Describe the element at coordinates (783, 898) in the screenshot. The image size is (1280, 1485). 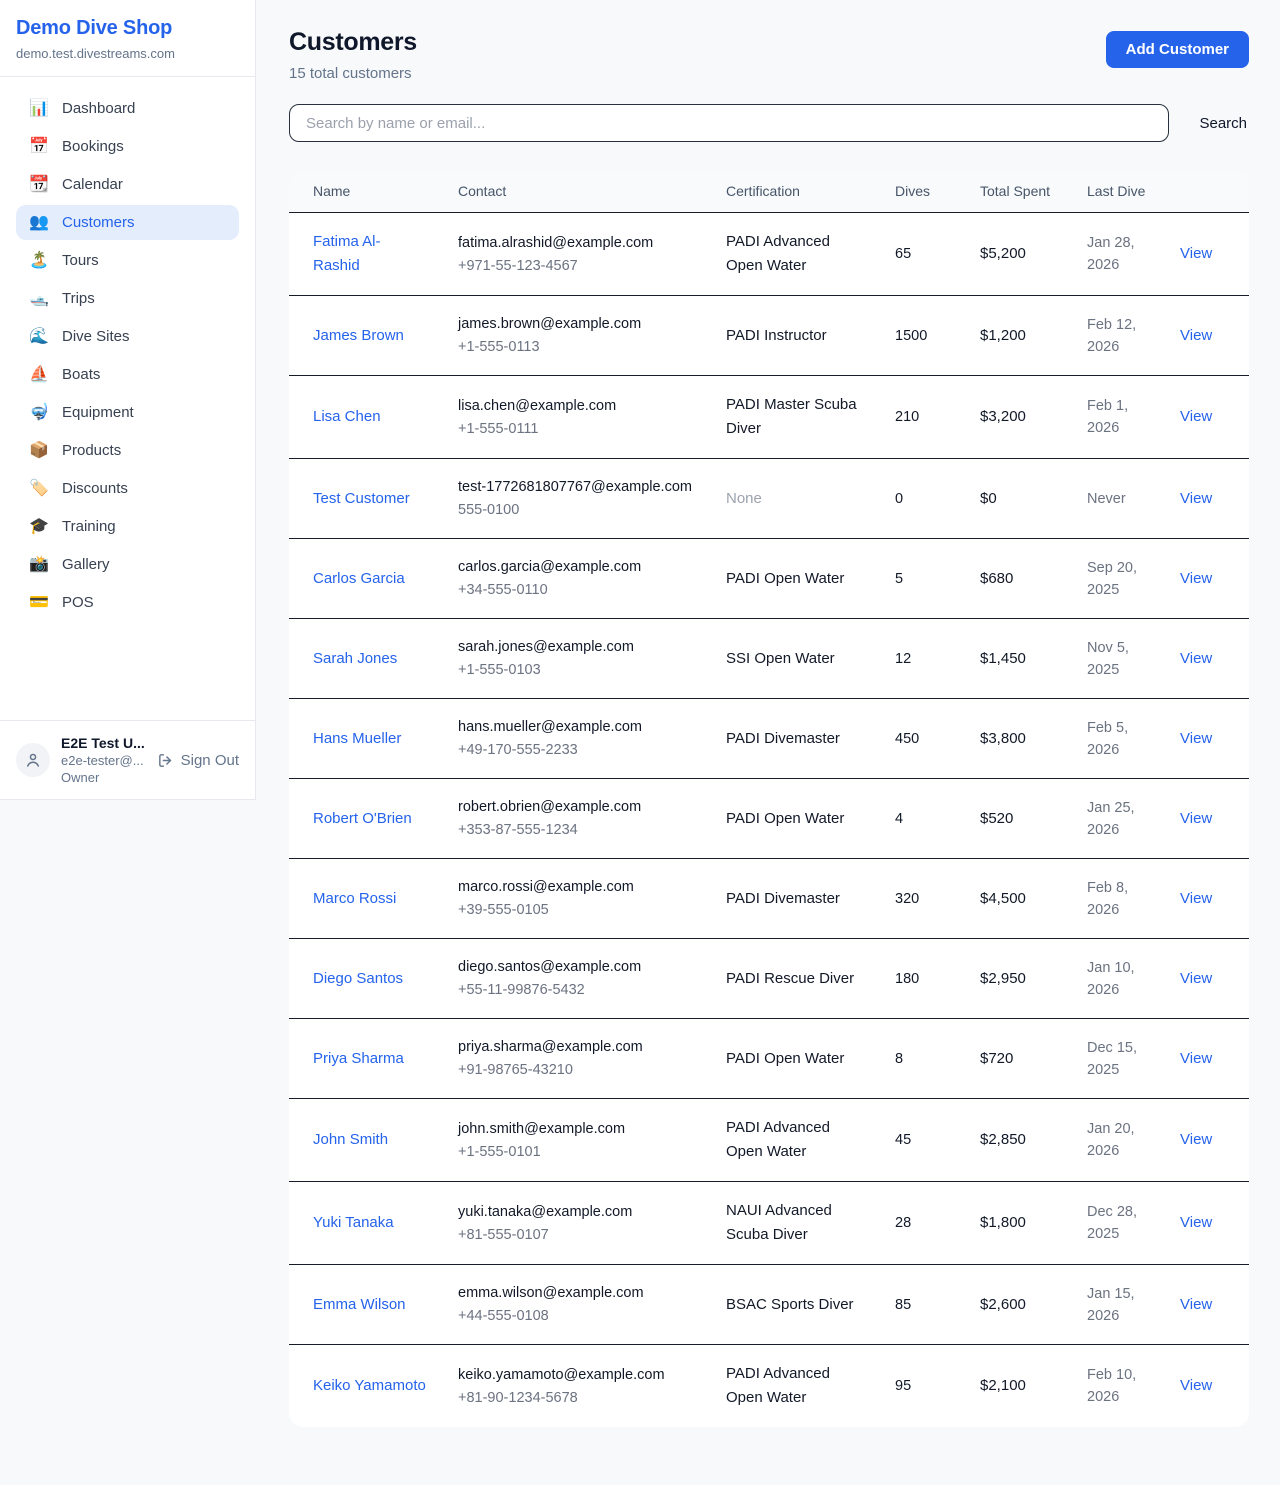
I see `customer-certification: PADI Divemaster` at that location.